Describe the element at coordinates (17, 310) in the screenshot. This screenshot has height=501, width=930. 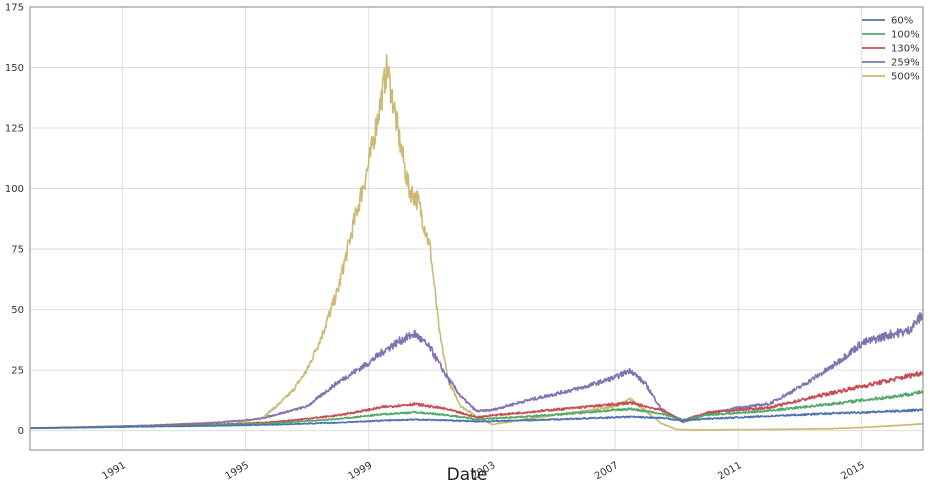
I see `y-tick-label: 50` at that location.